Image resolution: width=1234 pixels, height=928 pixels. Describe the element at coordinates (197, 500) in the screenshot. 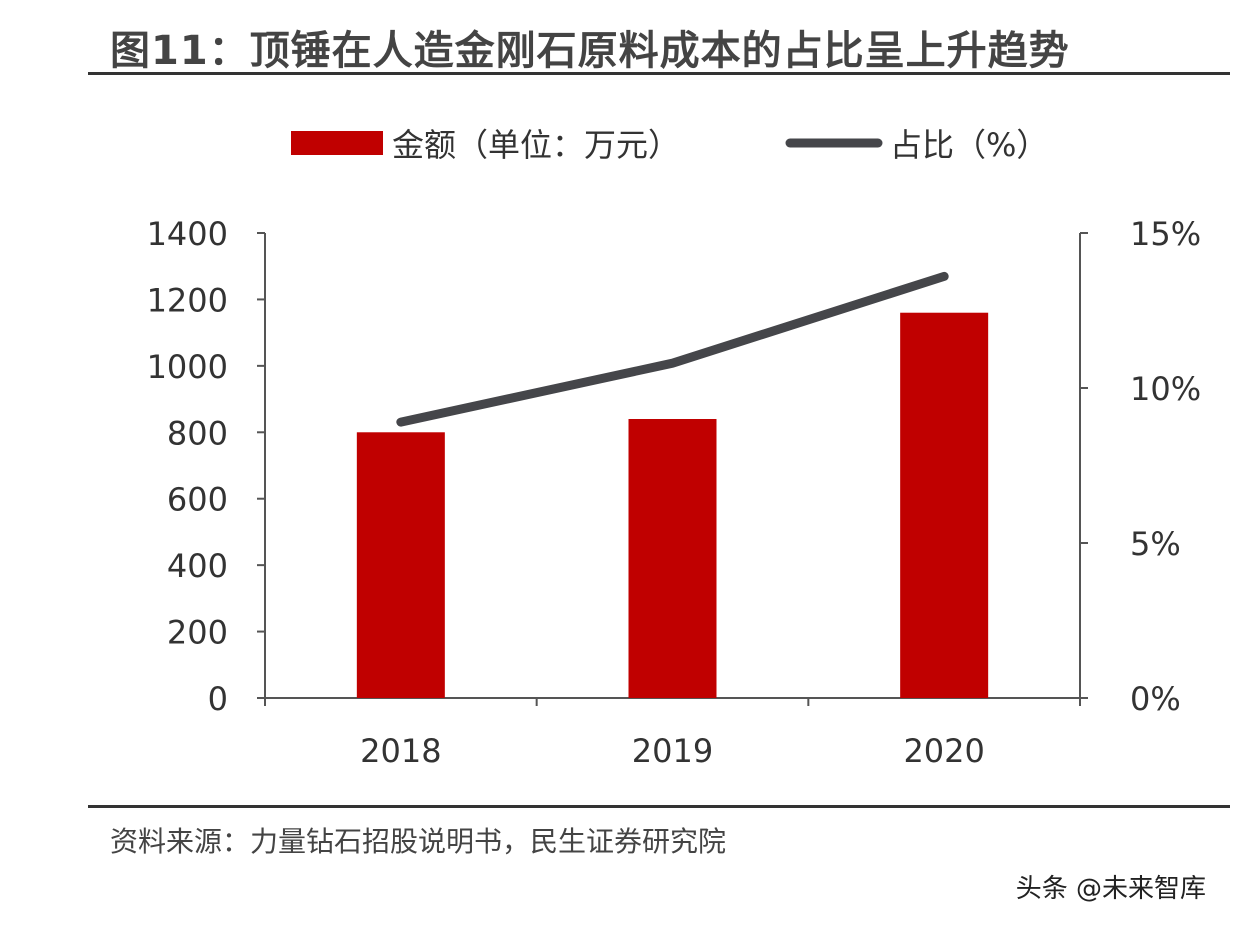

I see `left-tick-label: 600` at that location.